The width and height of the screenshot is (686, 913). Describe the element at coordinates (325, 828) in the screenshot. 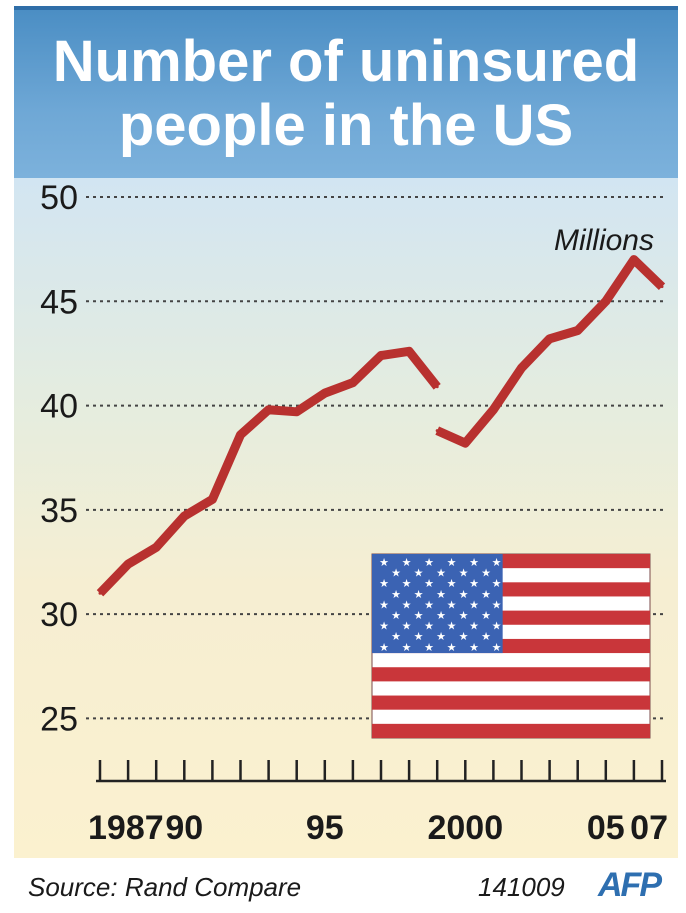

I see `x-tick-label-95: 95` at that location.